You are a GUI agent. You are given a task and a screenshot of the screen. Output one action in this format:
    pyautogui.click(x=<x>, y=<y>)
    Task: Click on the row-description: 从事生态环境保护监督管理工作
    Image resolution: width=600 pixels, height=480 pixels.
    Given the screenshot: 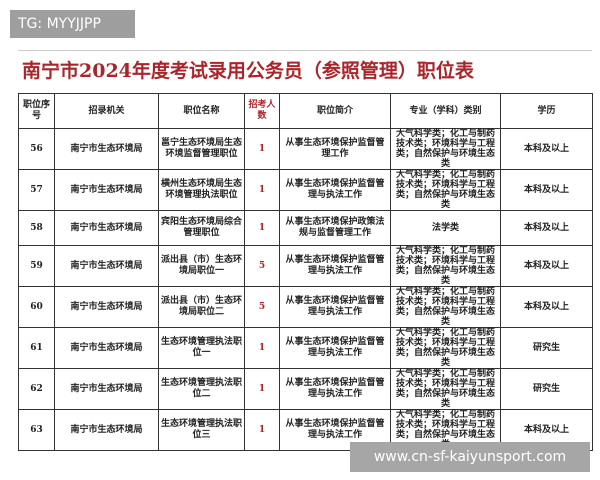 What is the action you would take?
    pyautogui.click(x=335, y=149)
    